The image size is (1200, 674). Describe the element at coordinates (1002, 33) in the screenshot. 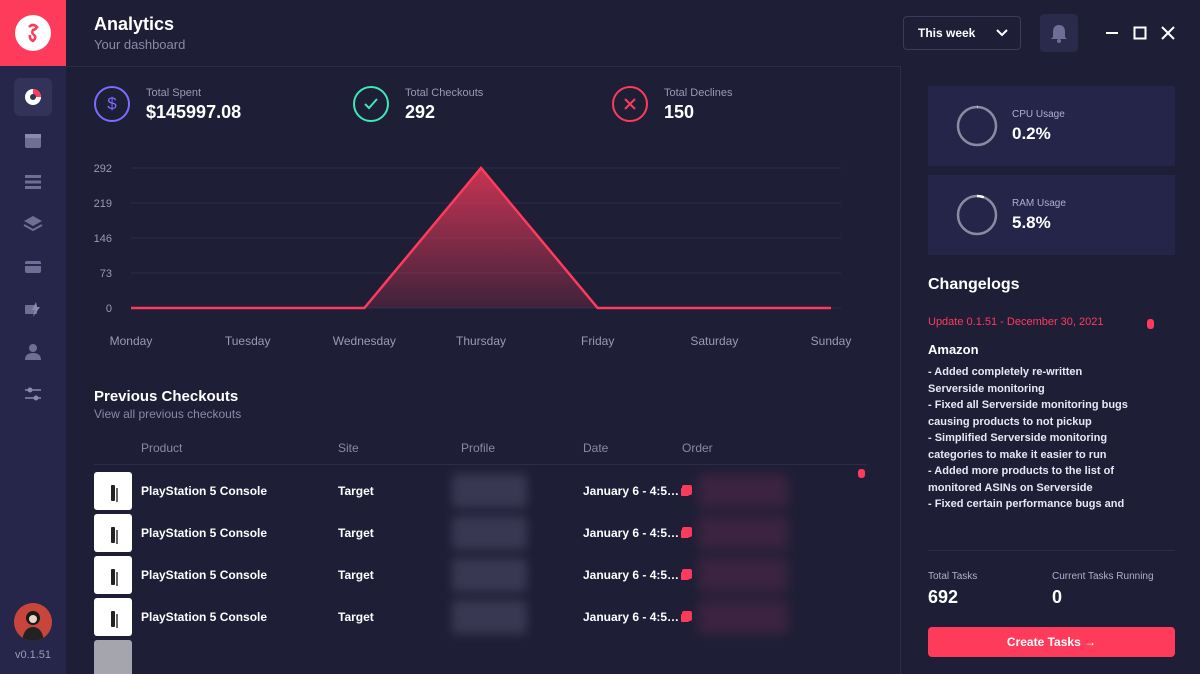

I see `chevron-down-icon` at that location.